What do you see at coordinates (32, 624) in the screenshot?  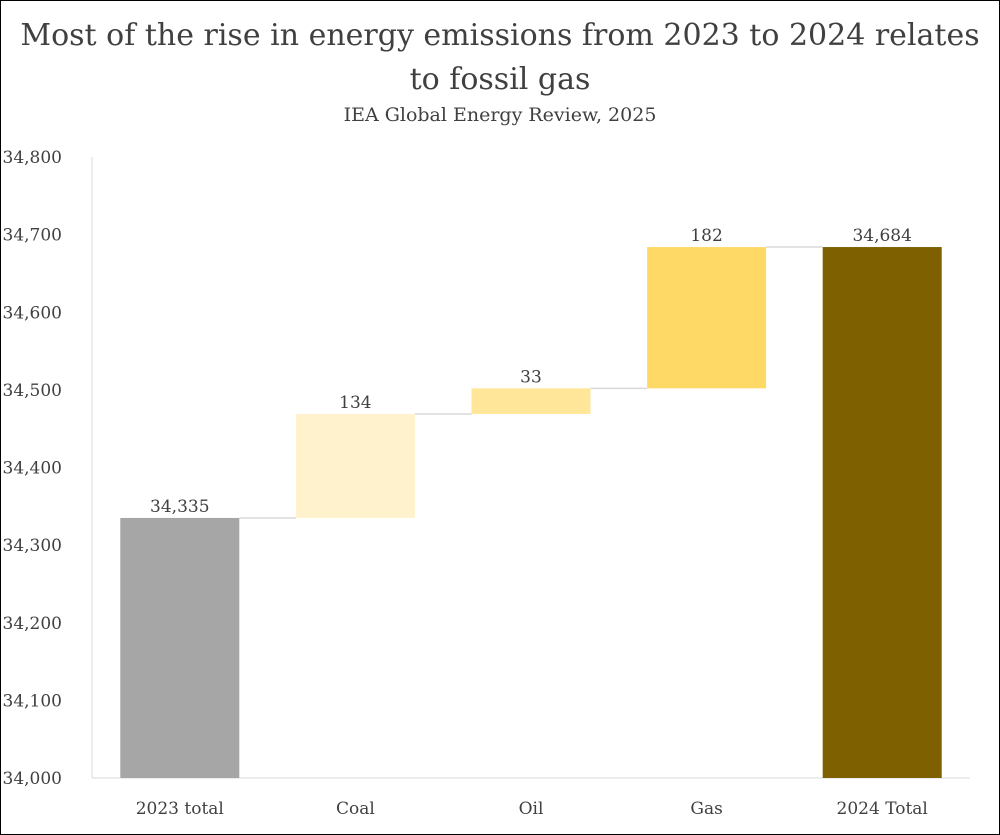 I see `y-tick-label: 34,200` at bounding box center [32, 624].